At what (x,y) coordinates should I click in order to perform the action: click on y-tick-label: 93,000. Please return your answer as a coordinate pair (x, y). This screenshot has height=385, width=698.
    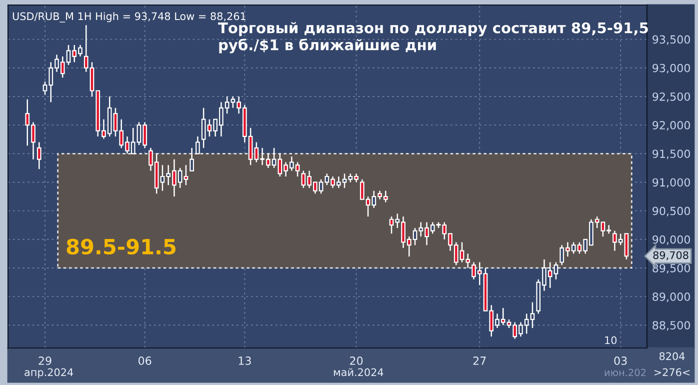
    Looking at the image, I should click on (671, 69).